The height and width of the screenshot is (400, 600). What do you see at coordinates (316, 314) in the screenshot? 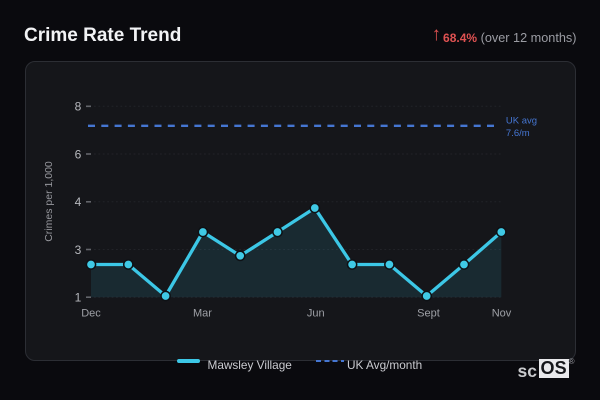
I see `svg-text: Jun` at bounding box center [316, 314].